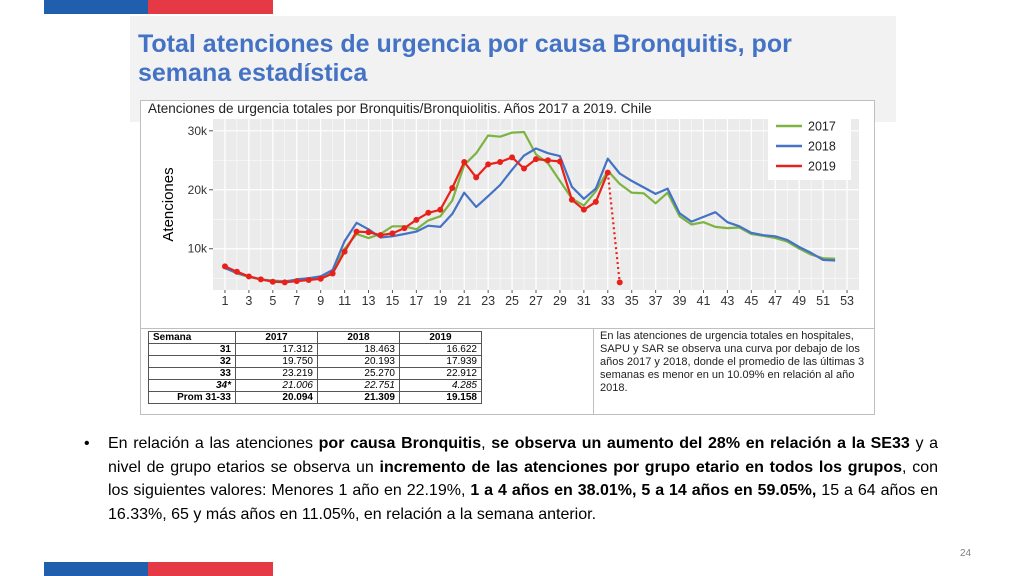  Describe the element at coordinates (276, 349) in the screenshot. I see `table-cell: 17.312` at that location.